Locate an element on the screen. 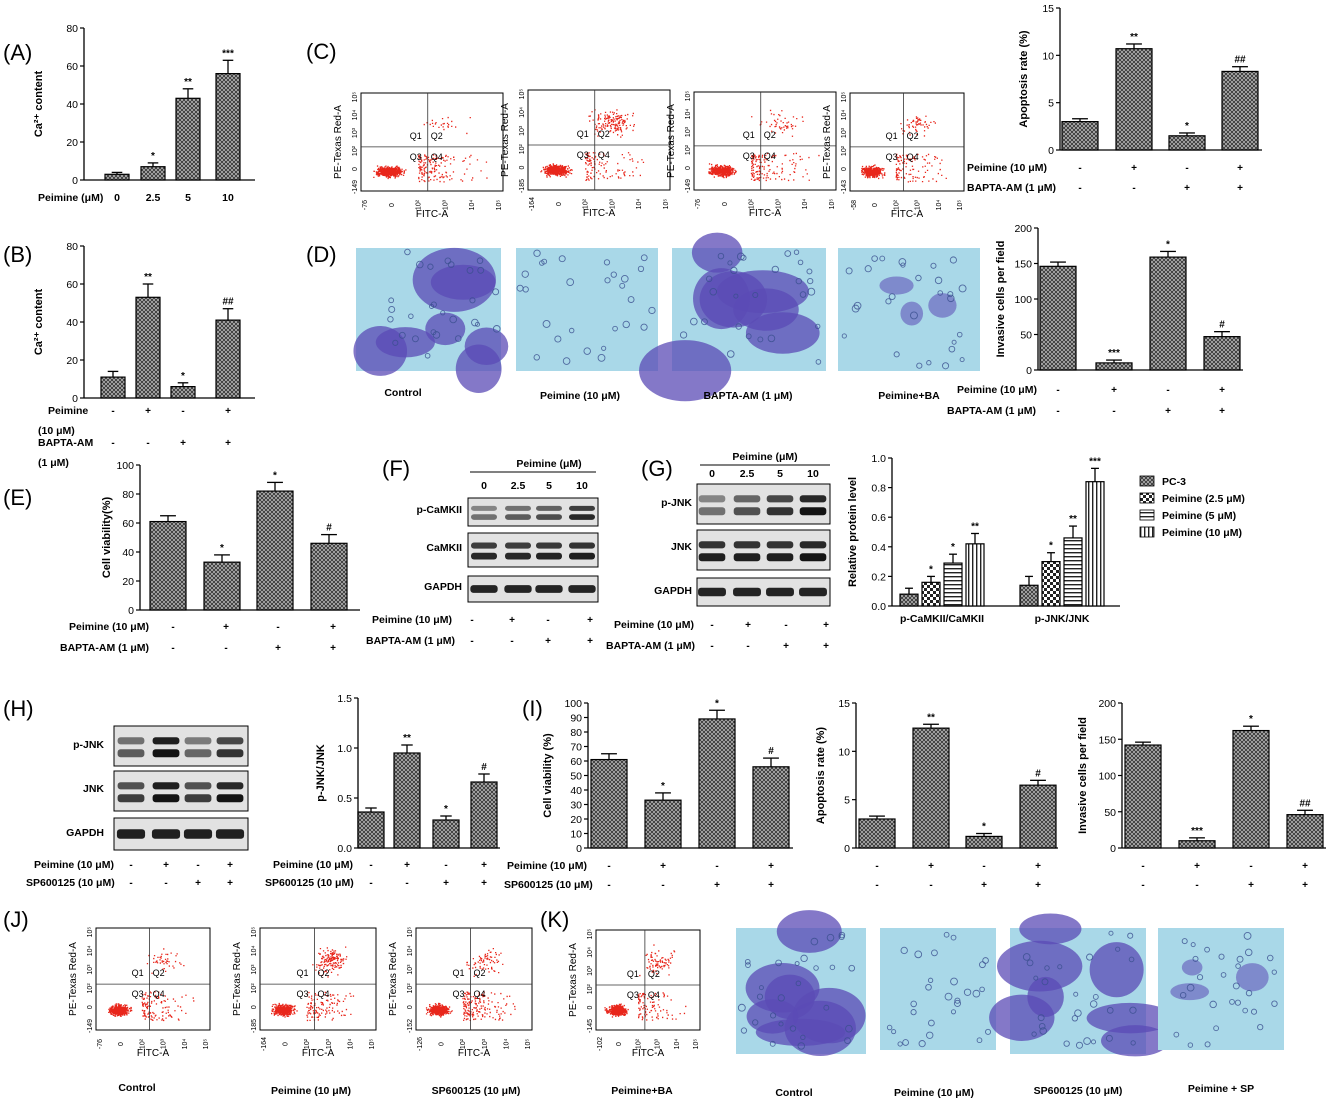 The width and height of the screenshot is (1333, 1101). k-caption-peimine-ba: Peimine+BA is located at coordinates (642, 1091).